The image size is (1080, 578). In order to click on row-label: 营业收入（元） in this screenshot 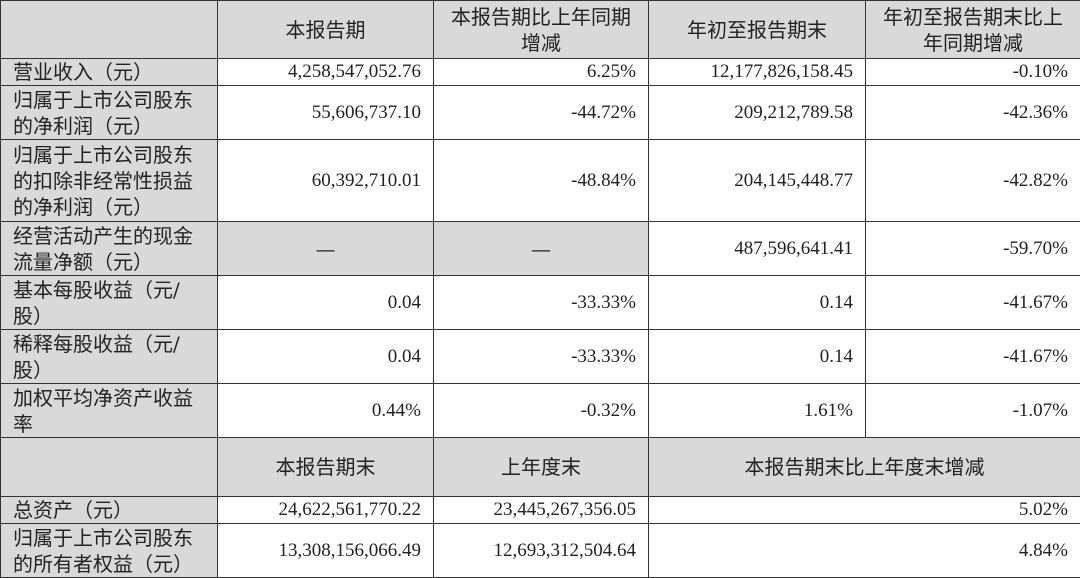, I will do `click(109, 72)`.